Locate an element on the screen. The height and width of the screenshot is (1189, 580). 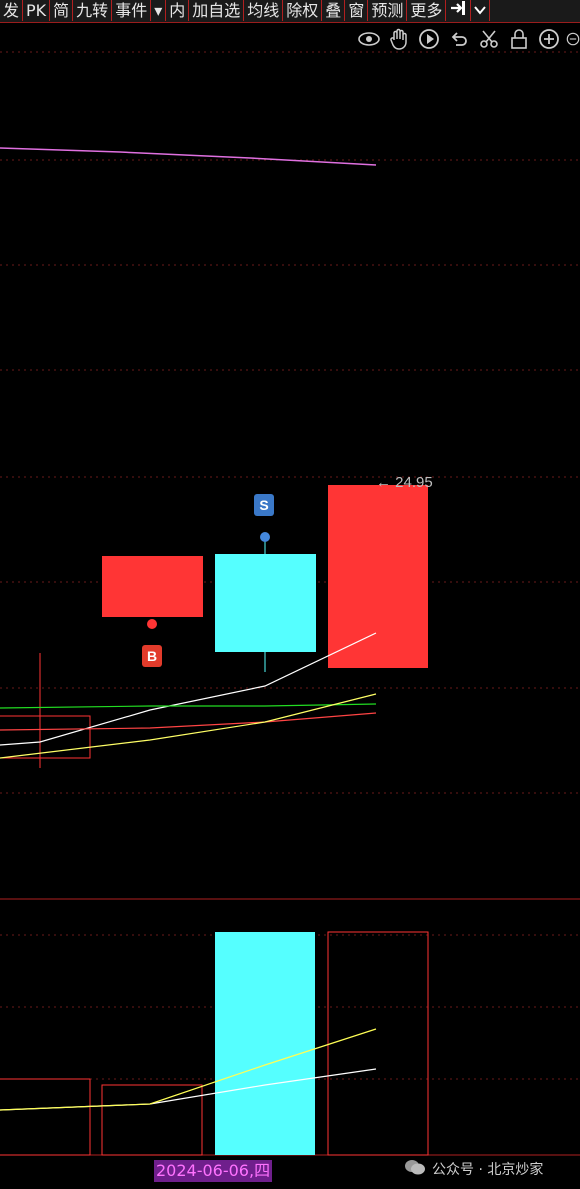
toolbar-item-3: 九转 is located at coordinates (93, 10).